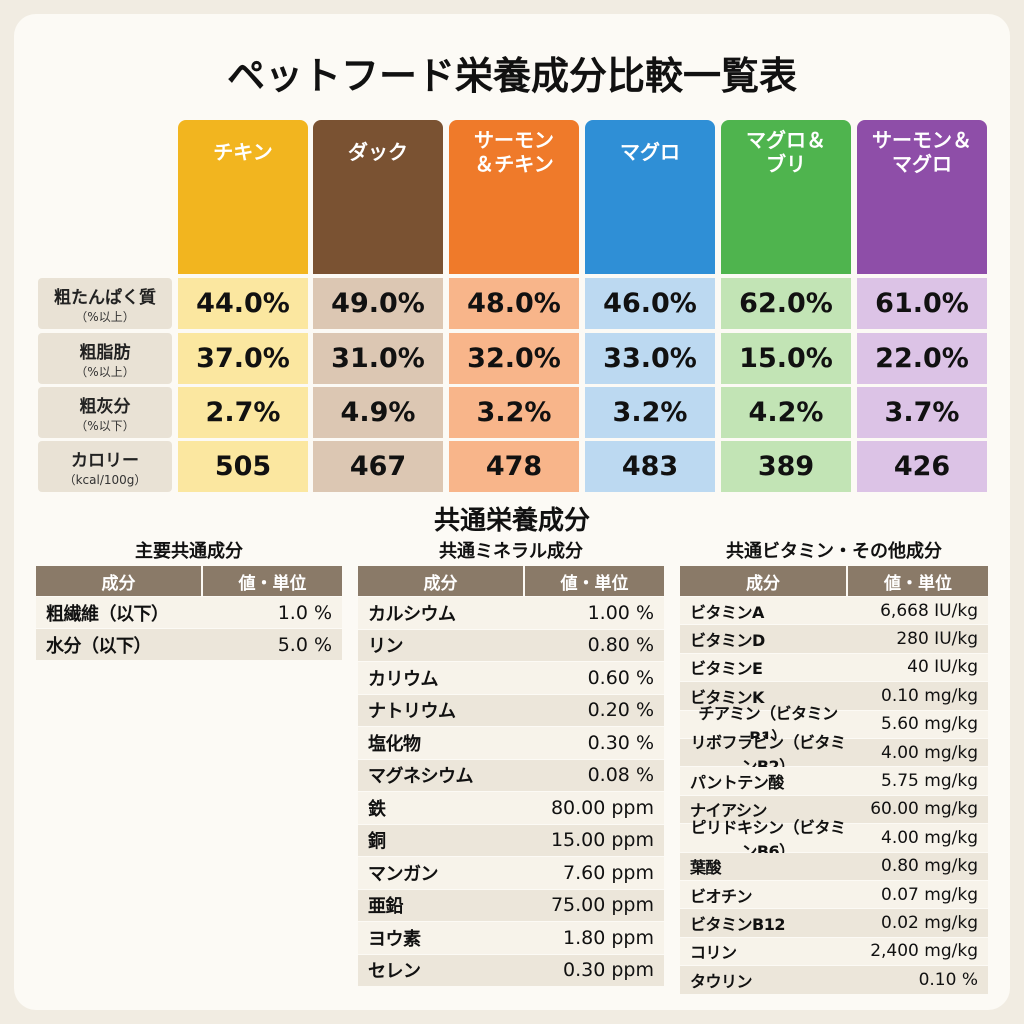  What do you see at coordinates (440, 710) in the screenshot?
I see `item-name: ナトリウム` at bounding box center [440, 710].